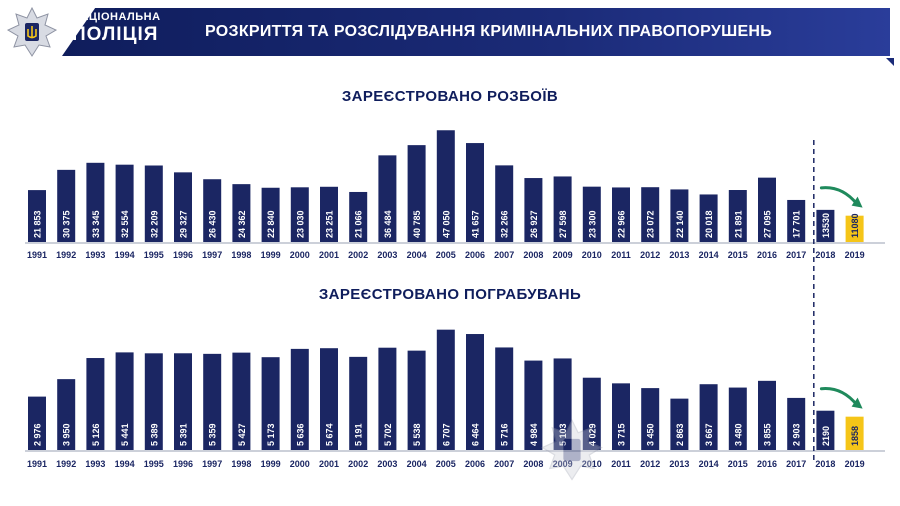 The width and height of the screenshot is (900, 506). I want to click on robbery-value-label: 40 785, so click(417, 224).